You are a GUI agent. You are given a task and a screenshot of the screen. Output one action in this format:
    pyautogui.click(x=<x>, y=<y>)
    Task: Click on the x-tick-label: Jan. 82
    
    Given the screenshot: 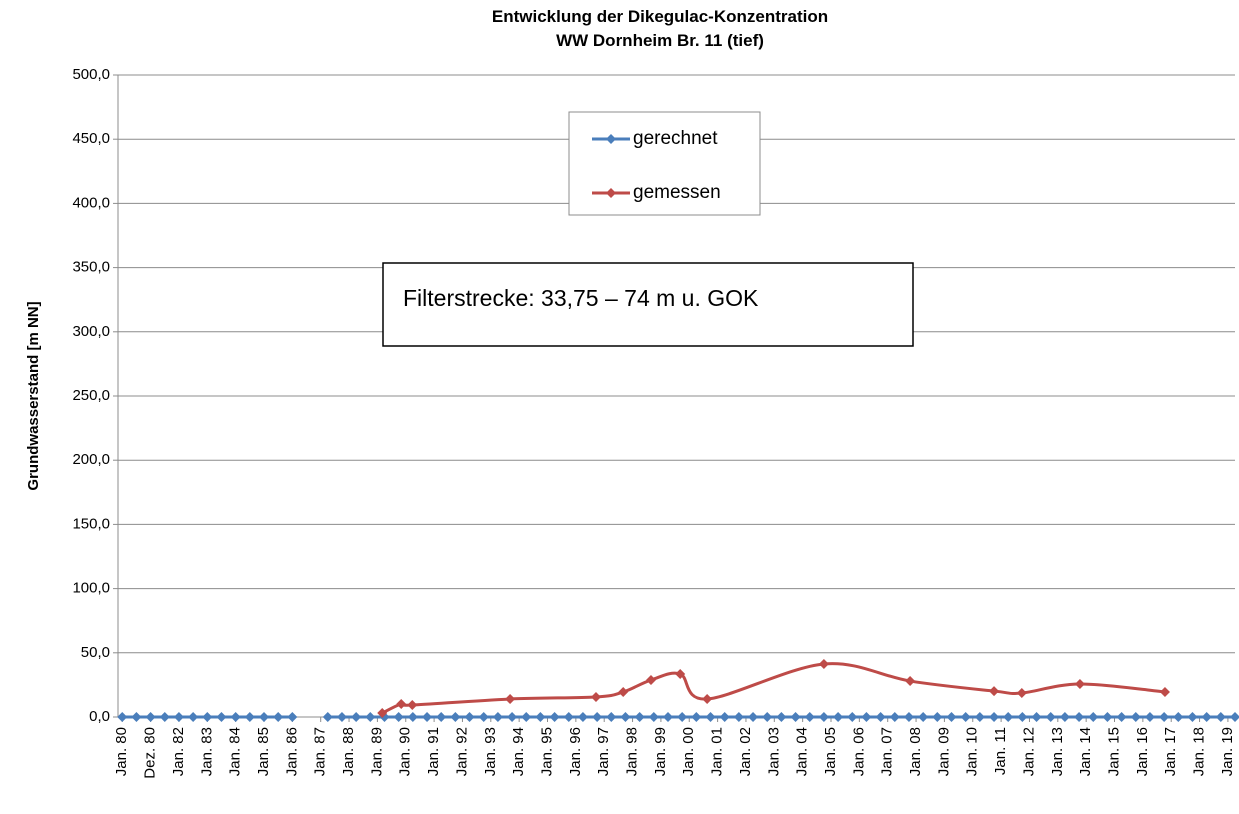 What is the action you would take?
    pyautogui.click(x=178, y=751)
    